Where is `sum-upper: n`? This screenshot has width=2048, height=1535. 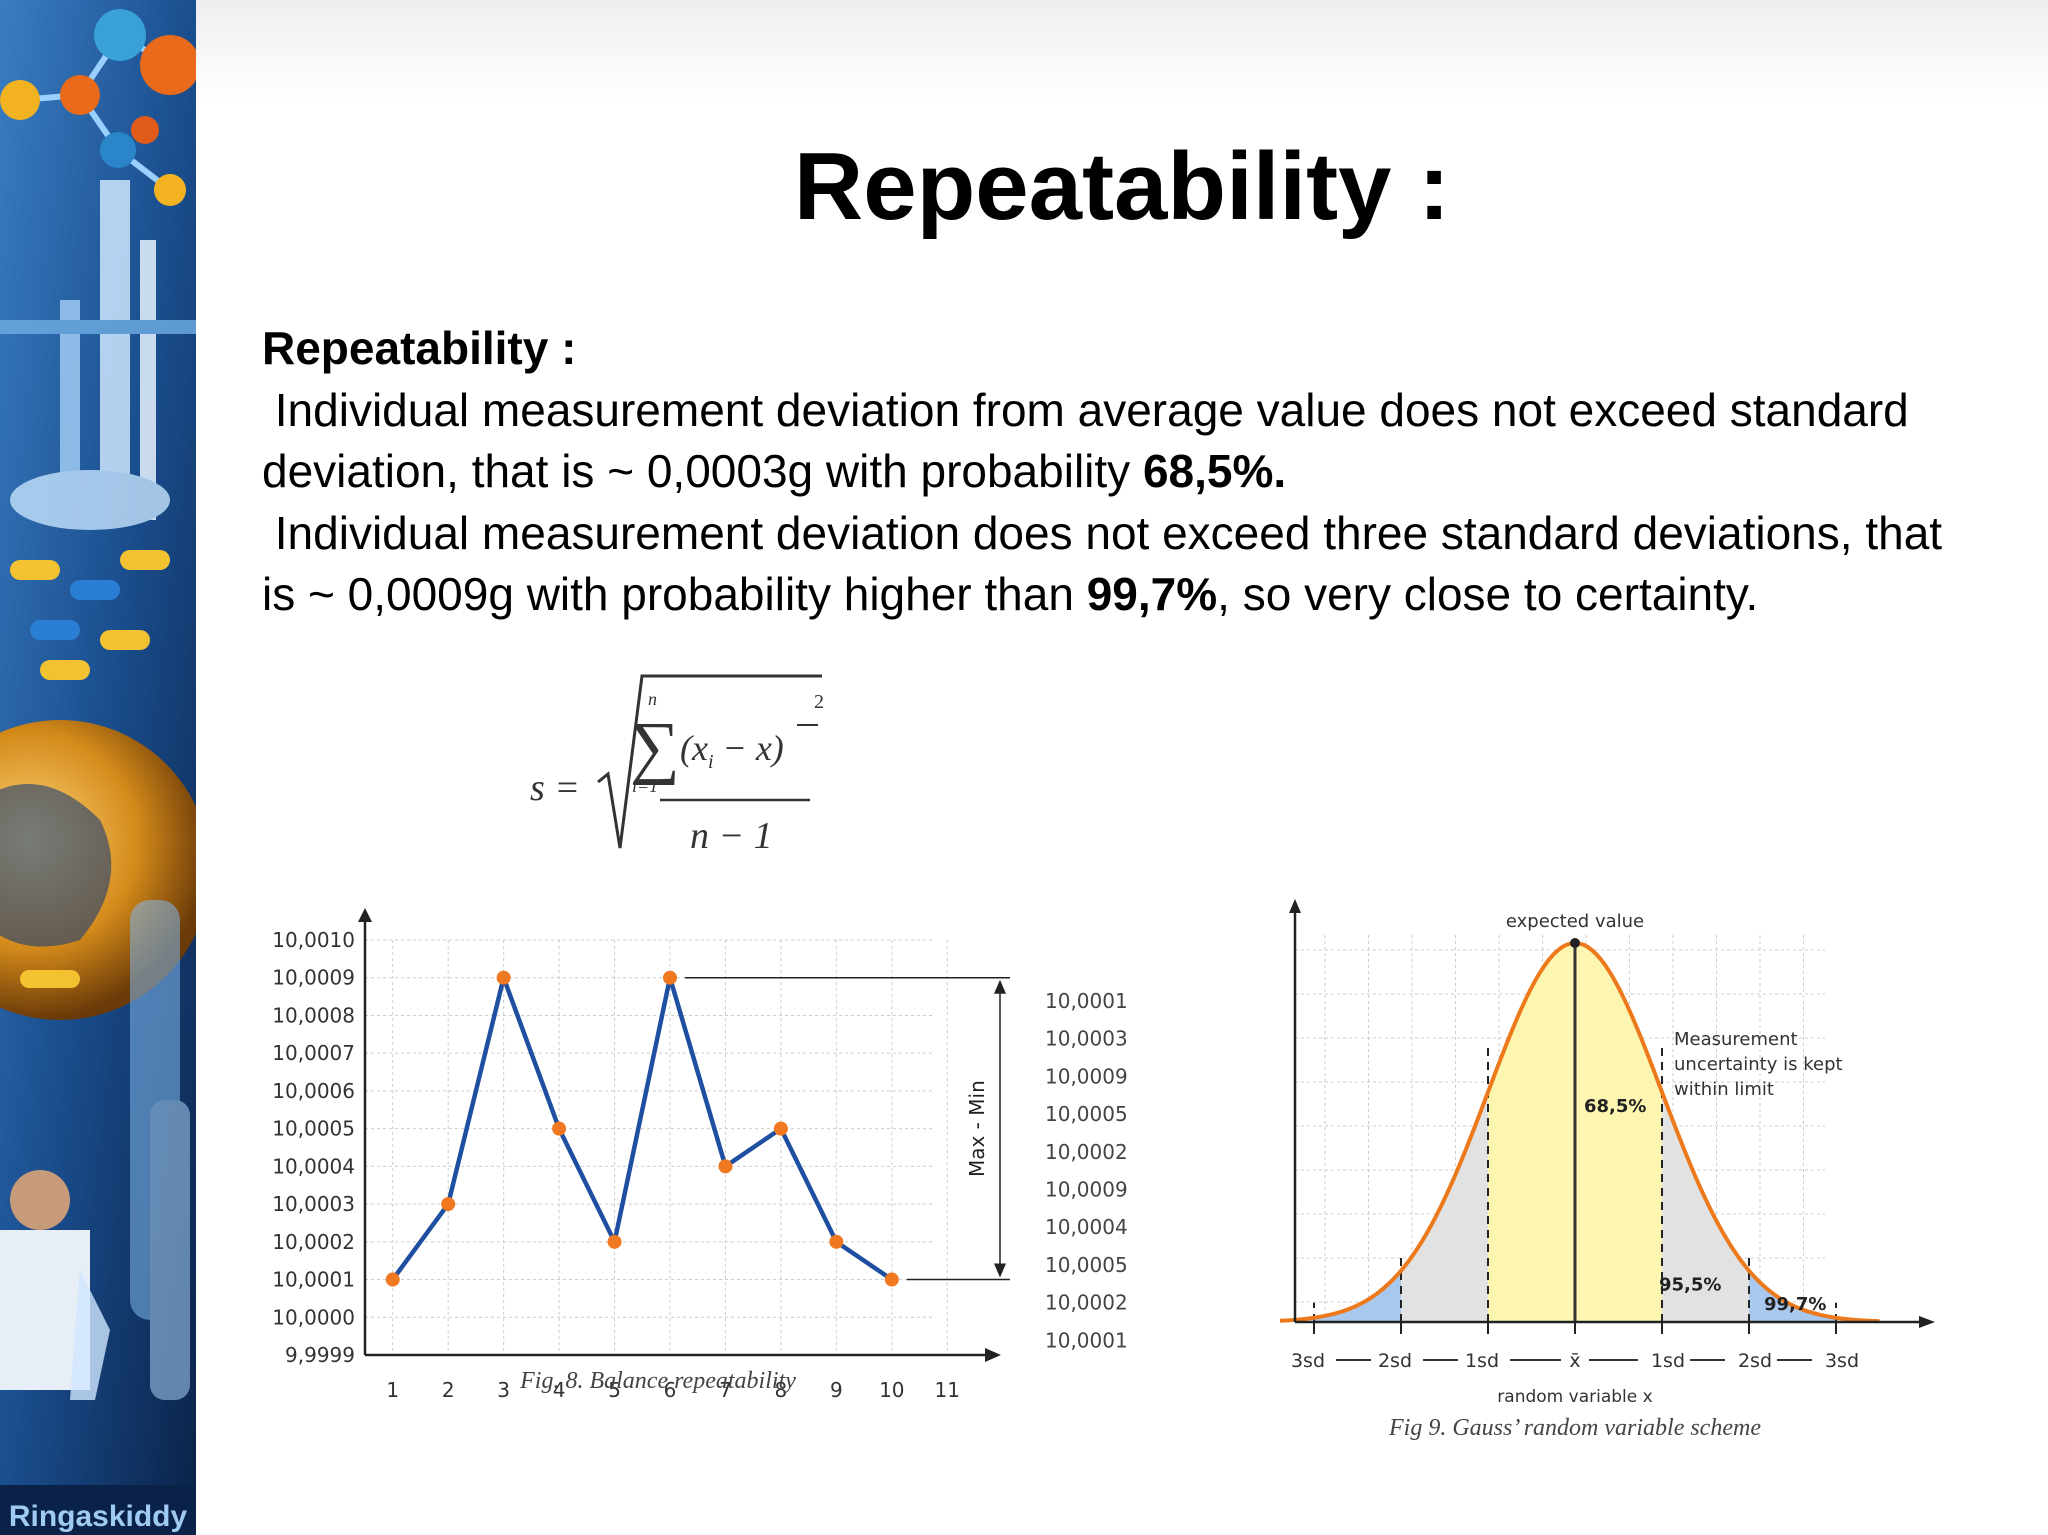
sum-upper: n is located at coordinates (652, 699).